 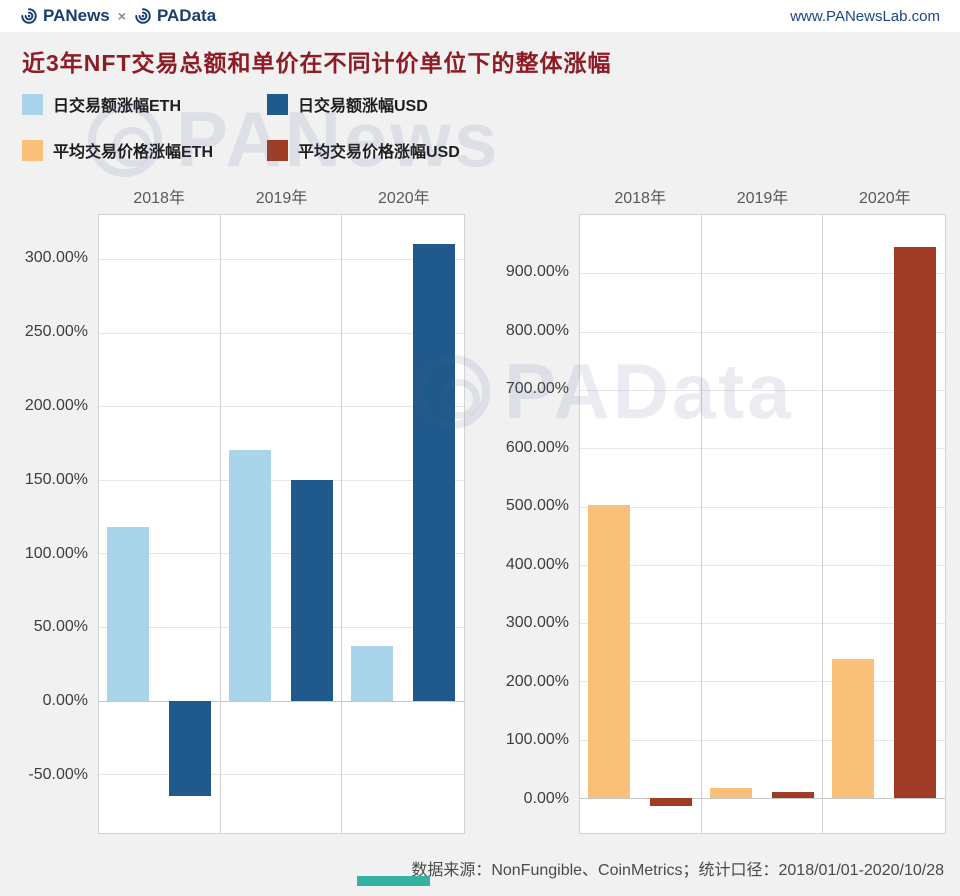 I want to click on brand-group: PANews × PAData, so click(x=118, y=16).